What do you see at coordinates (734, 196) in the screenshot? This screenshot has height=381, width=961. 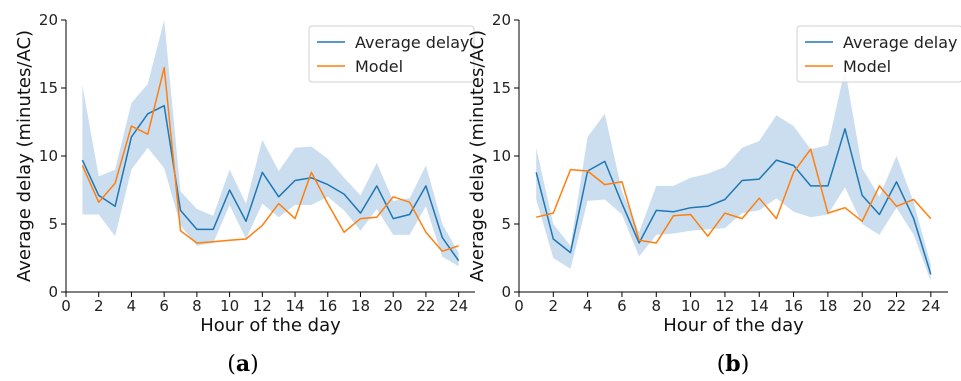 I see `series-line-model` at bounding box center [734, 196].